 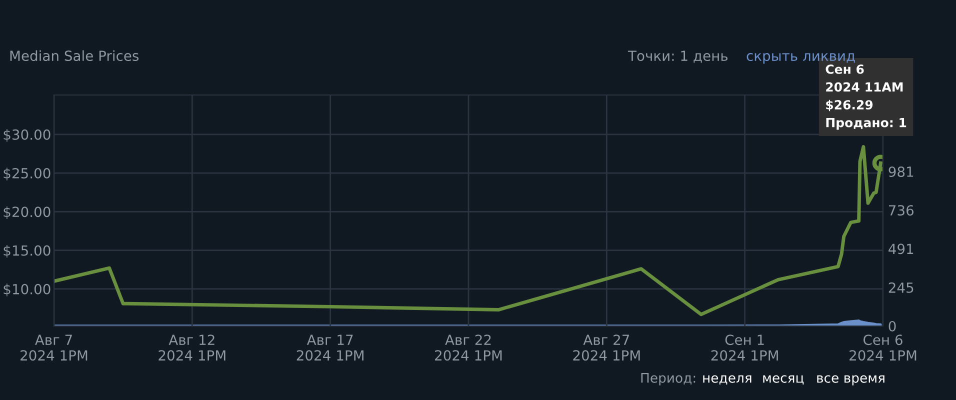 I want to click on x-tick-label: Авг 27 2024 1PM, so click(x=606, y=347).